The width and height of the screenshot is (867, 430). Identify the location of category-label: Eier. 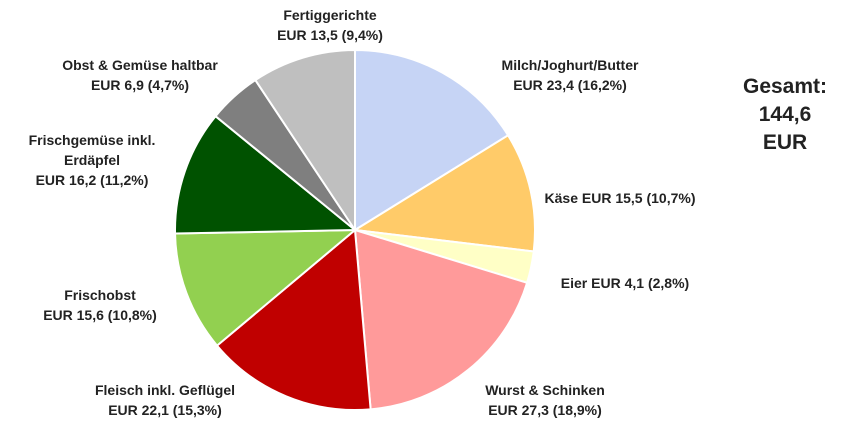
(574, 283).